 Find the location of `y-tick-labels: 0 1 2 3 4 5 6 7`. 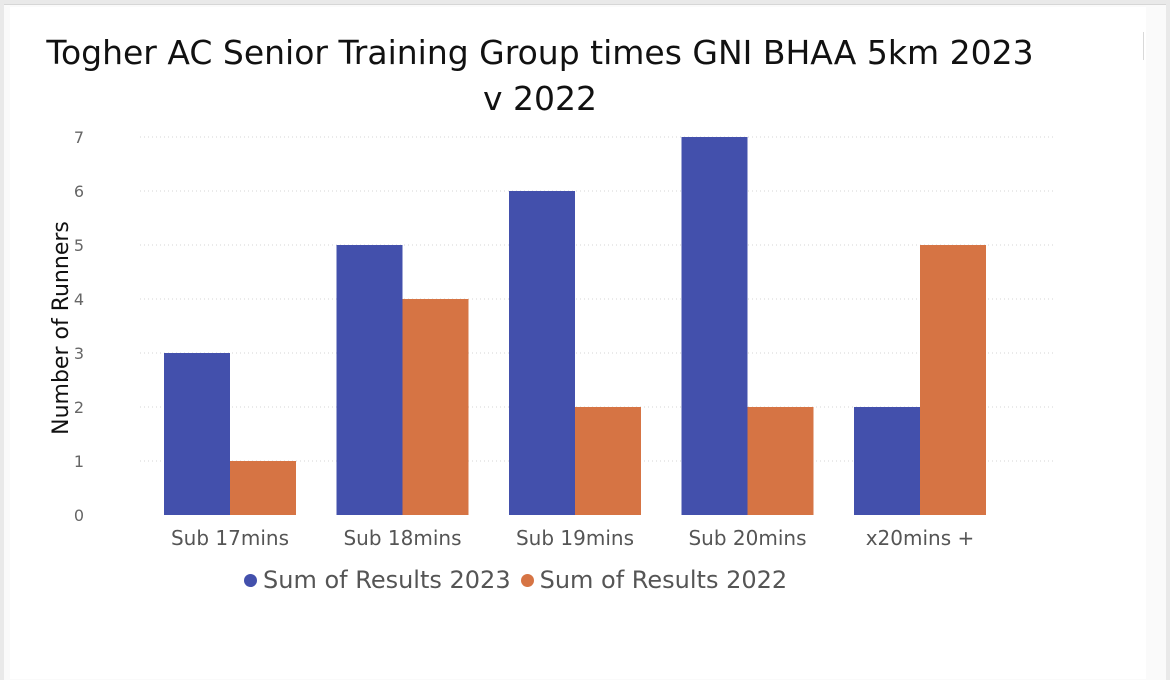

y-tick-labels: 0 1 2 3 4 5 6 7 is located at coordinates (79, 326).